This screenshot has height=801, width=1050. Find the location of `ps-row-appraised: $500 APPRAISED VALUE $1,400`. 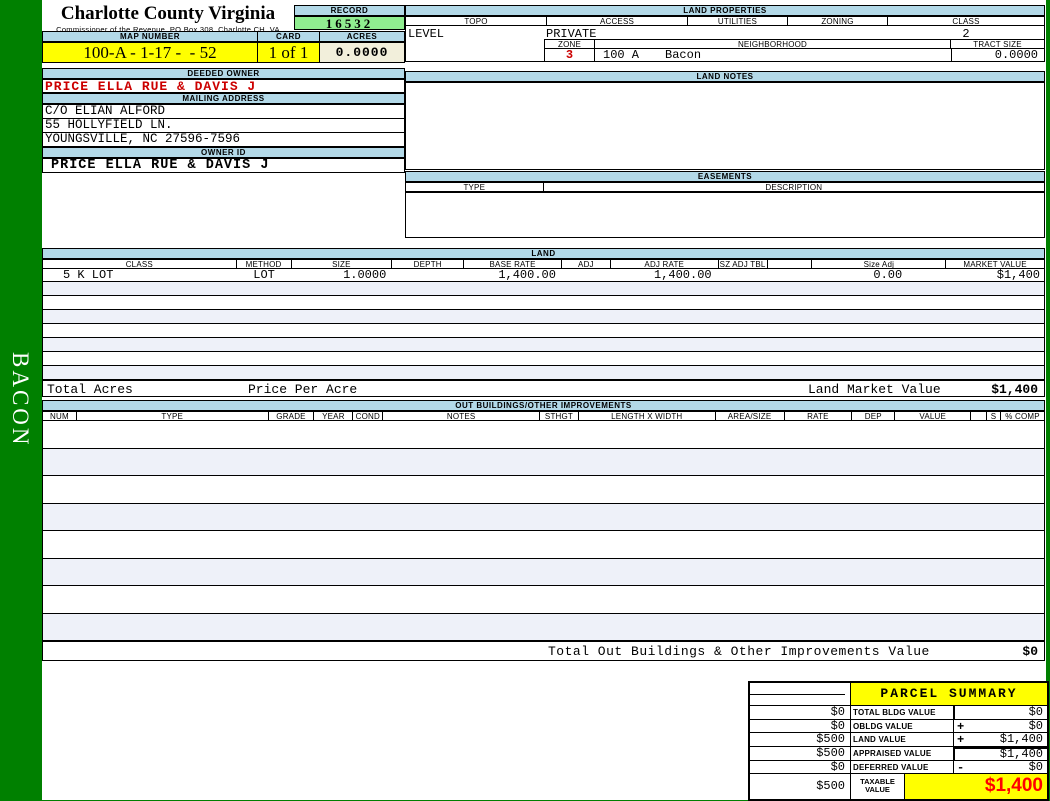

ps-row-appraised: $500 APPRAISED VALUE $1,400 is located at coordinates (898, 754).